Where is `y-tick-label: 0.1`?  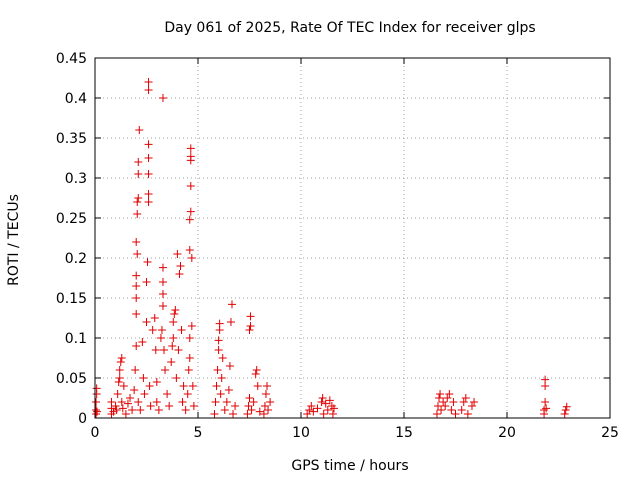 y-tick-label: 0.1 is located at coordinates (76, 339).